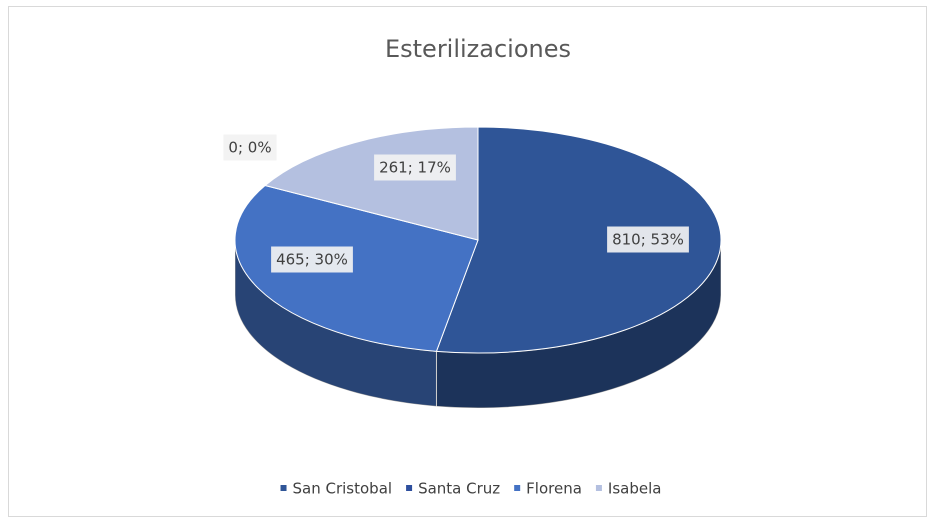 The height and width of the screenshot is (523, 935). I want to click on chart-title: Esterilizaciones, so click(478, 49).